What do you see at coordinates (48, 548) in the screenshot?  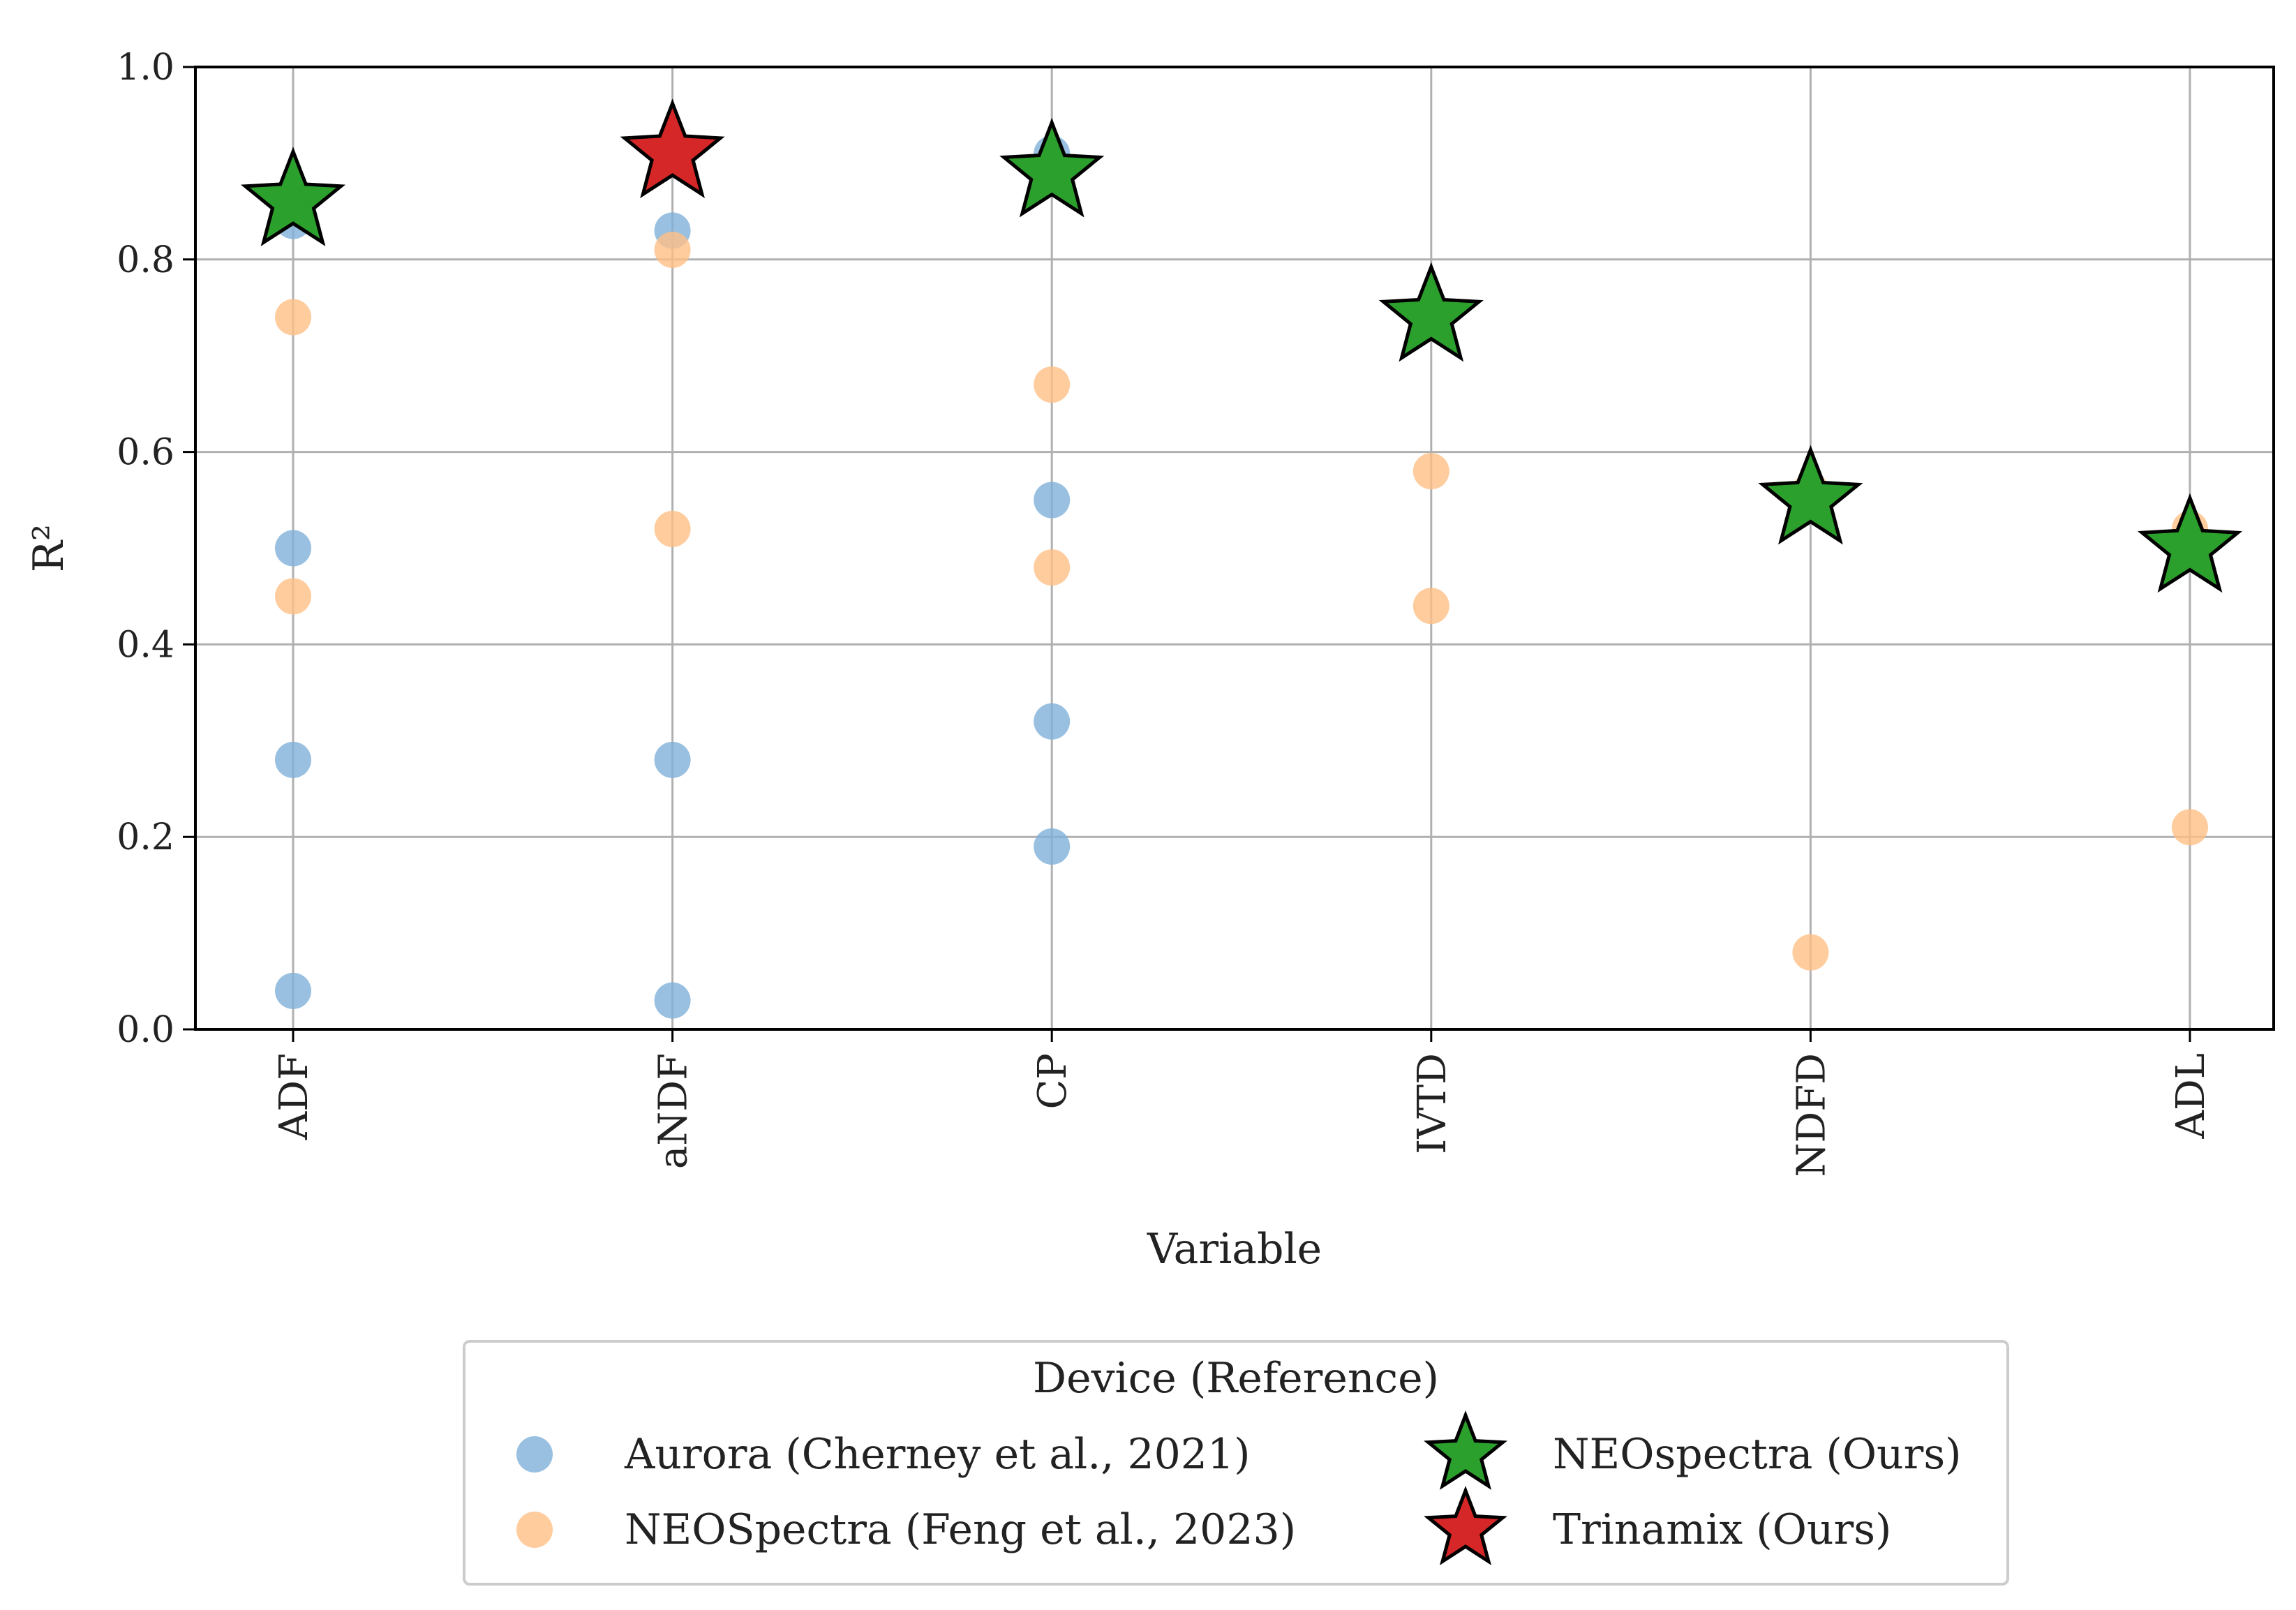 I see `y-axis-label: R²` at bounding box center [48, 548].